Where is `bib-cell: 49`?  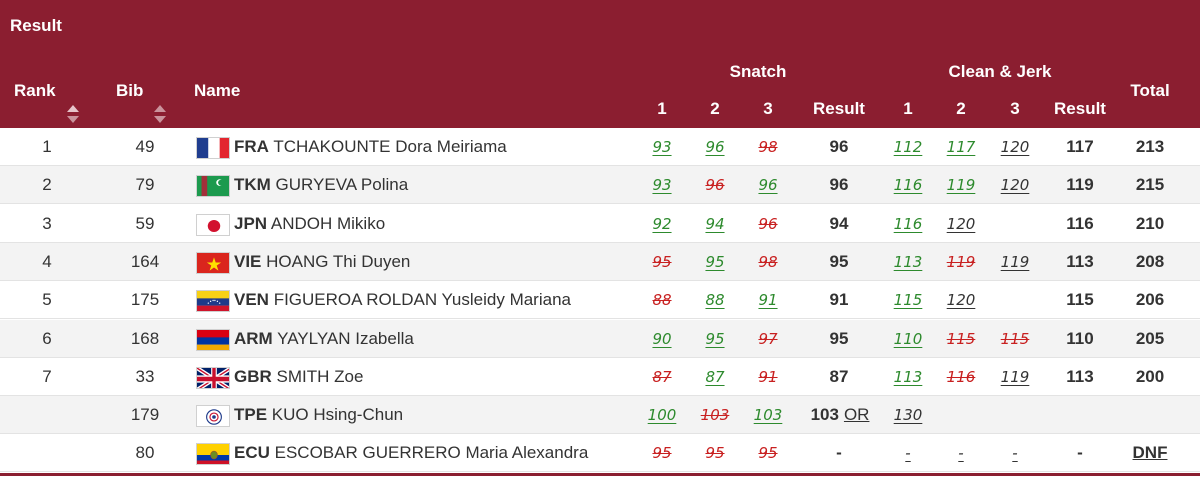
bib-cell: 49 is located at coordinates (145, 146).